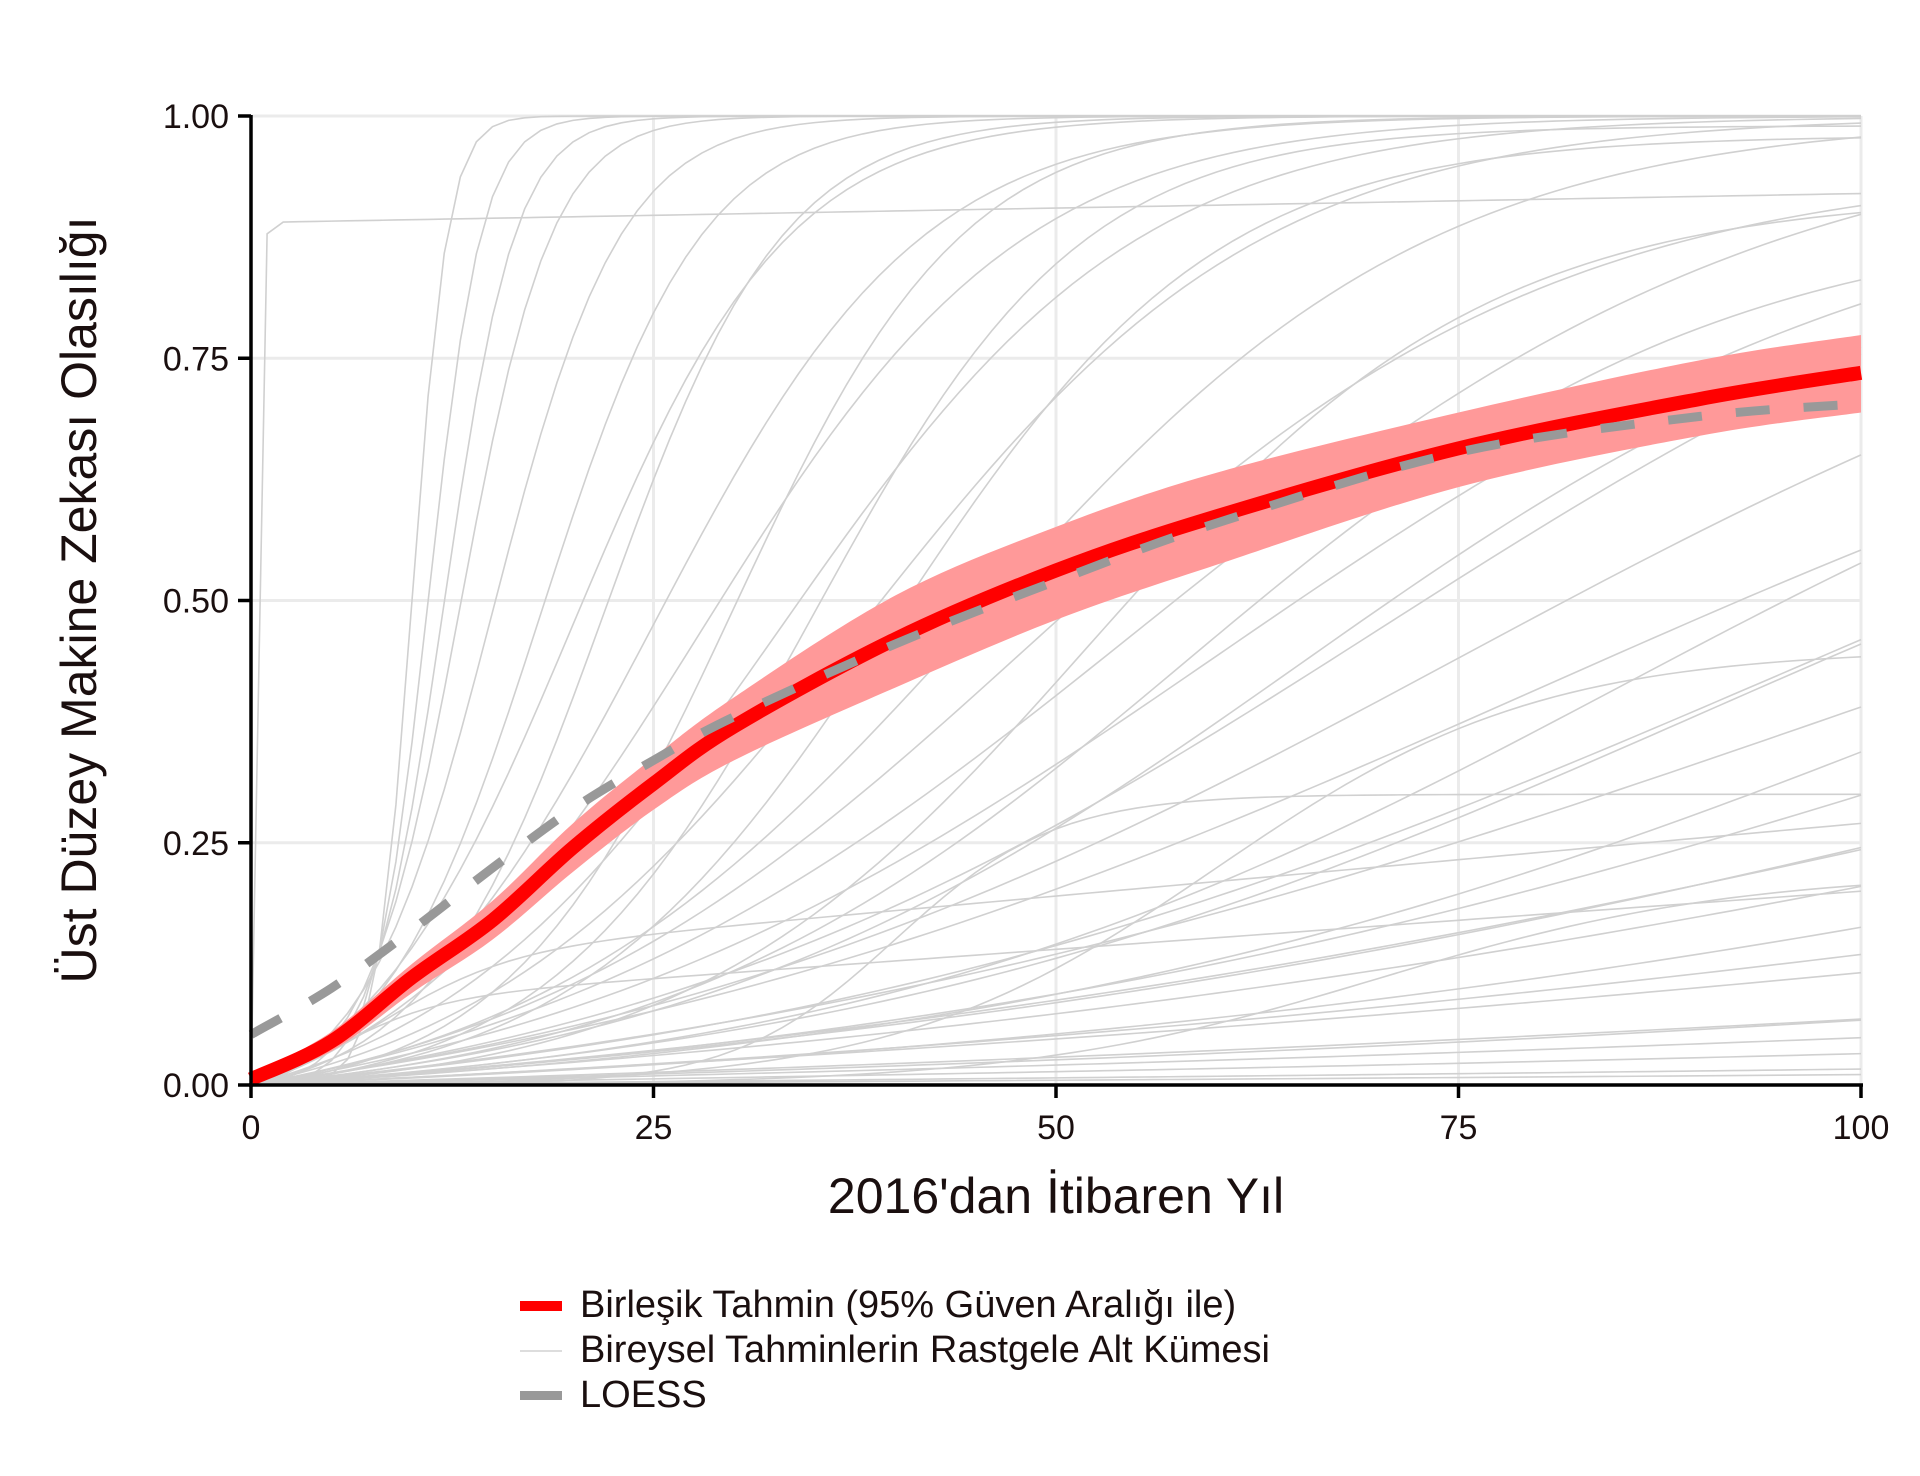 The height and width of the screenshot is (1476, 1920). I want to click on legend-item-combined: Birleşik Tahmin (95% Güven Aralığı ile), so click(895, 1305).